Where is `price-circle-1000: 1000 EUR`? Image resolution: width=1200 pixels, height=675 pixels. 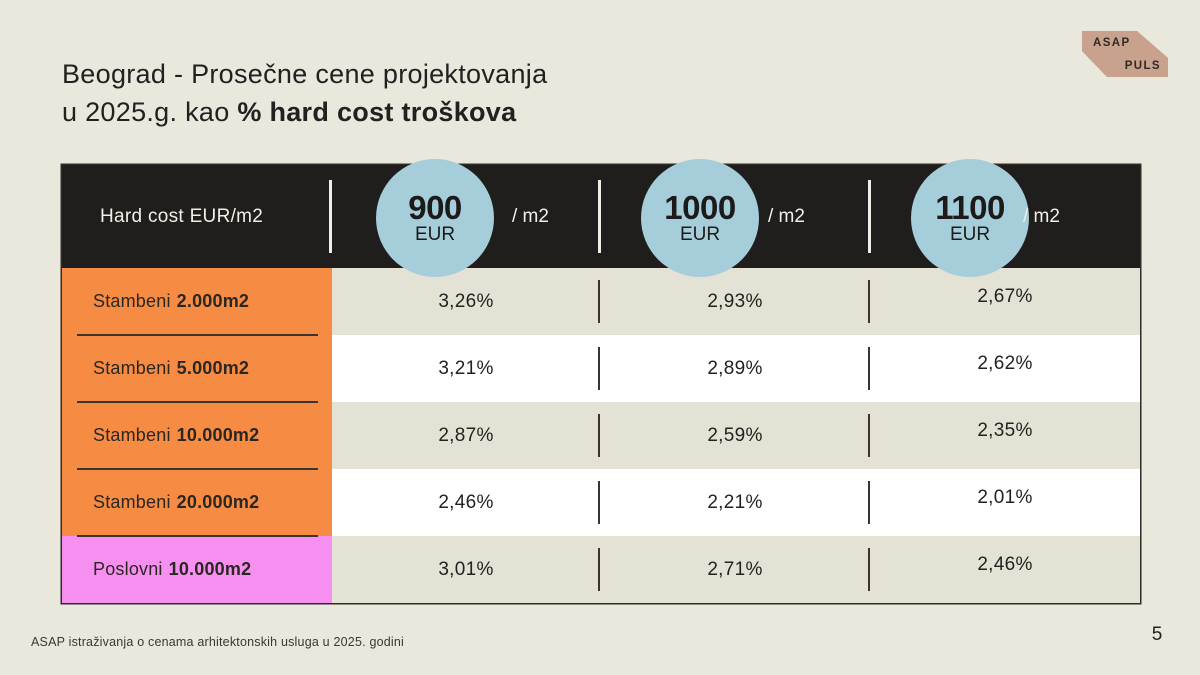
price-circle-1000: 1000 EUR is located at coordinates (700, 218).